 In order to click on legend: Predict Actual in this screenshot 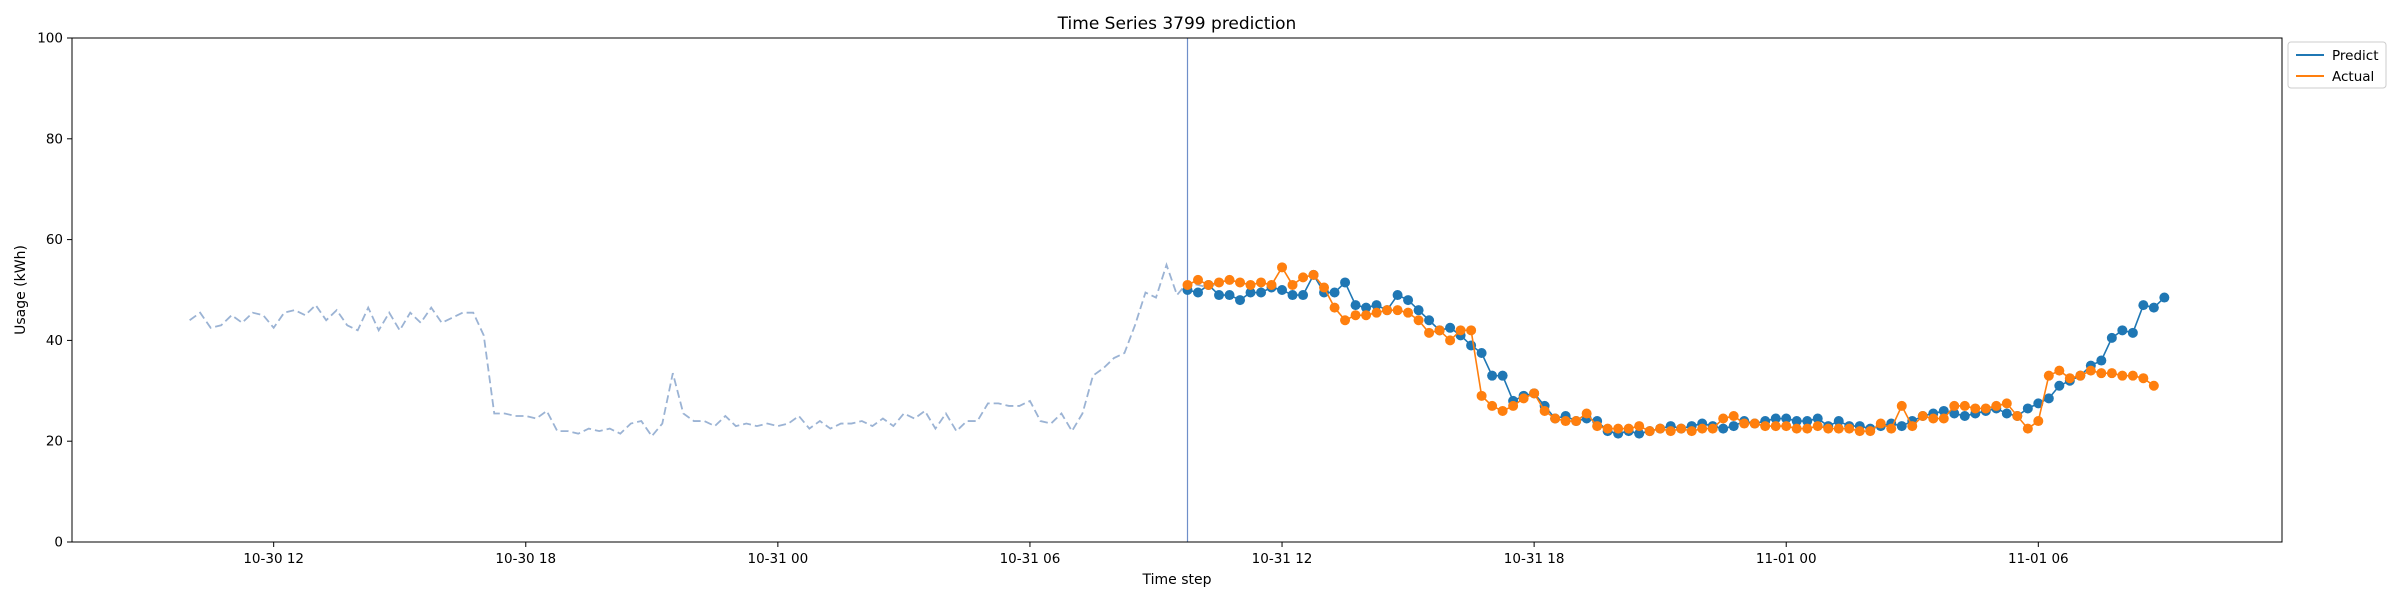, I will do `click(2337, 65)`.